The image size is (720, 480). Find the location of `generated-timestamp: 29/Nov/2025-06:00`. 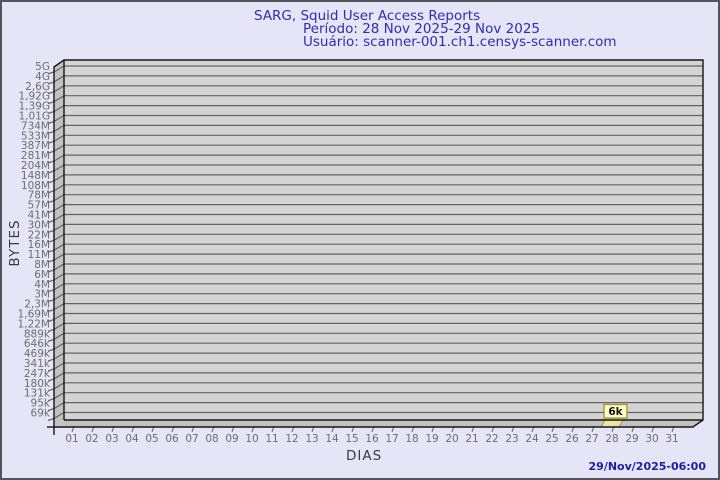

generated-timestamp: 29/Nov/2025-06:00 is located at coordinates (647, 466).